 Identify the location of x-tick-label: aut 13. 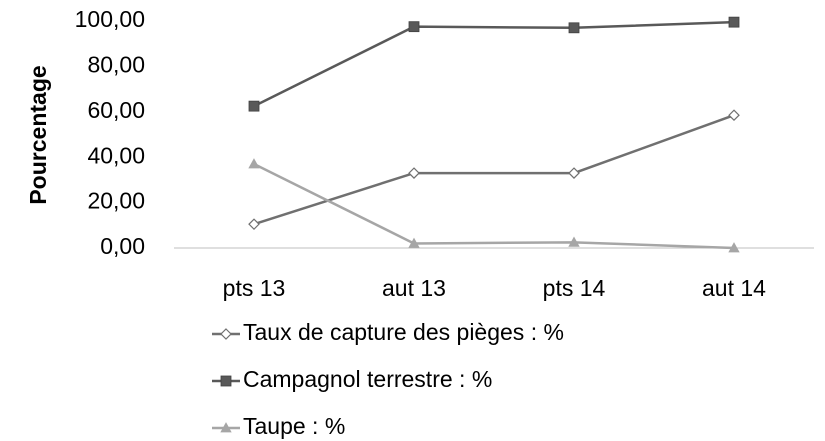
(414, 288).